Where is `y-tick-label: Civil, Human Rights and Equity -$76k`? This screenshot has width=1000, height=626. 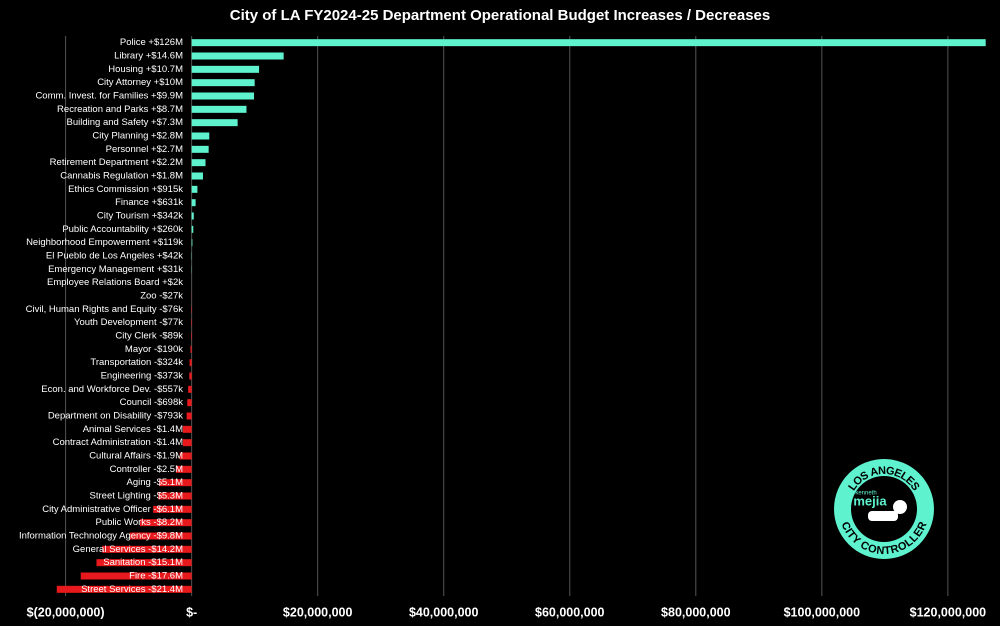 y-tick-label: Civil, Human Rights and Equity -$76k is located at coordinates (105, 309).